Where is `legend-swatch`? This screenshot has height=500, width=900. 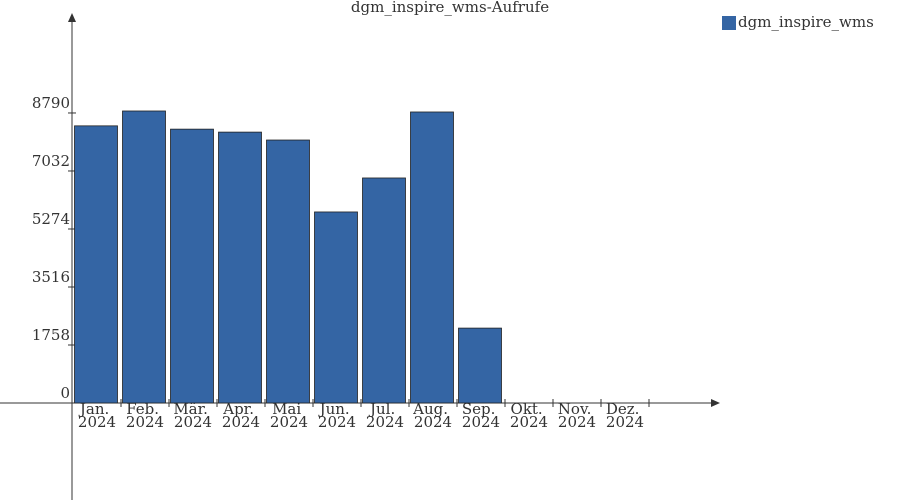 legend-swatch is located at coordinates (729, 23).